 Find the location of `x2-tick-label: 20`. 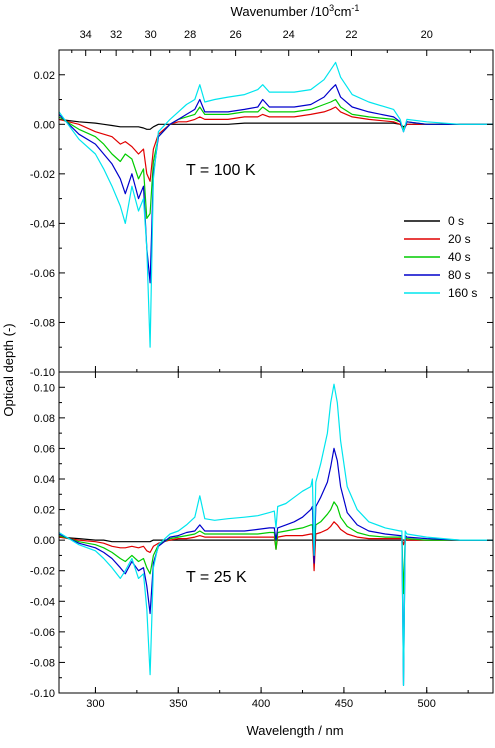

x2-tick-label: 20 is located at coordinates (427, 35).